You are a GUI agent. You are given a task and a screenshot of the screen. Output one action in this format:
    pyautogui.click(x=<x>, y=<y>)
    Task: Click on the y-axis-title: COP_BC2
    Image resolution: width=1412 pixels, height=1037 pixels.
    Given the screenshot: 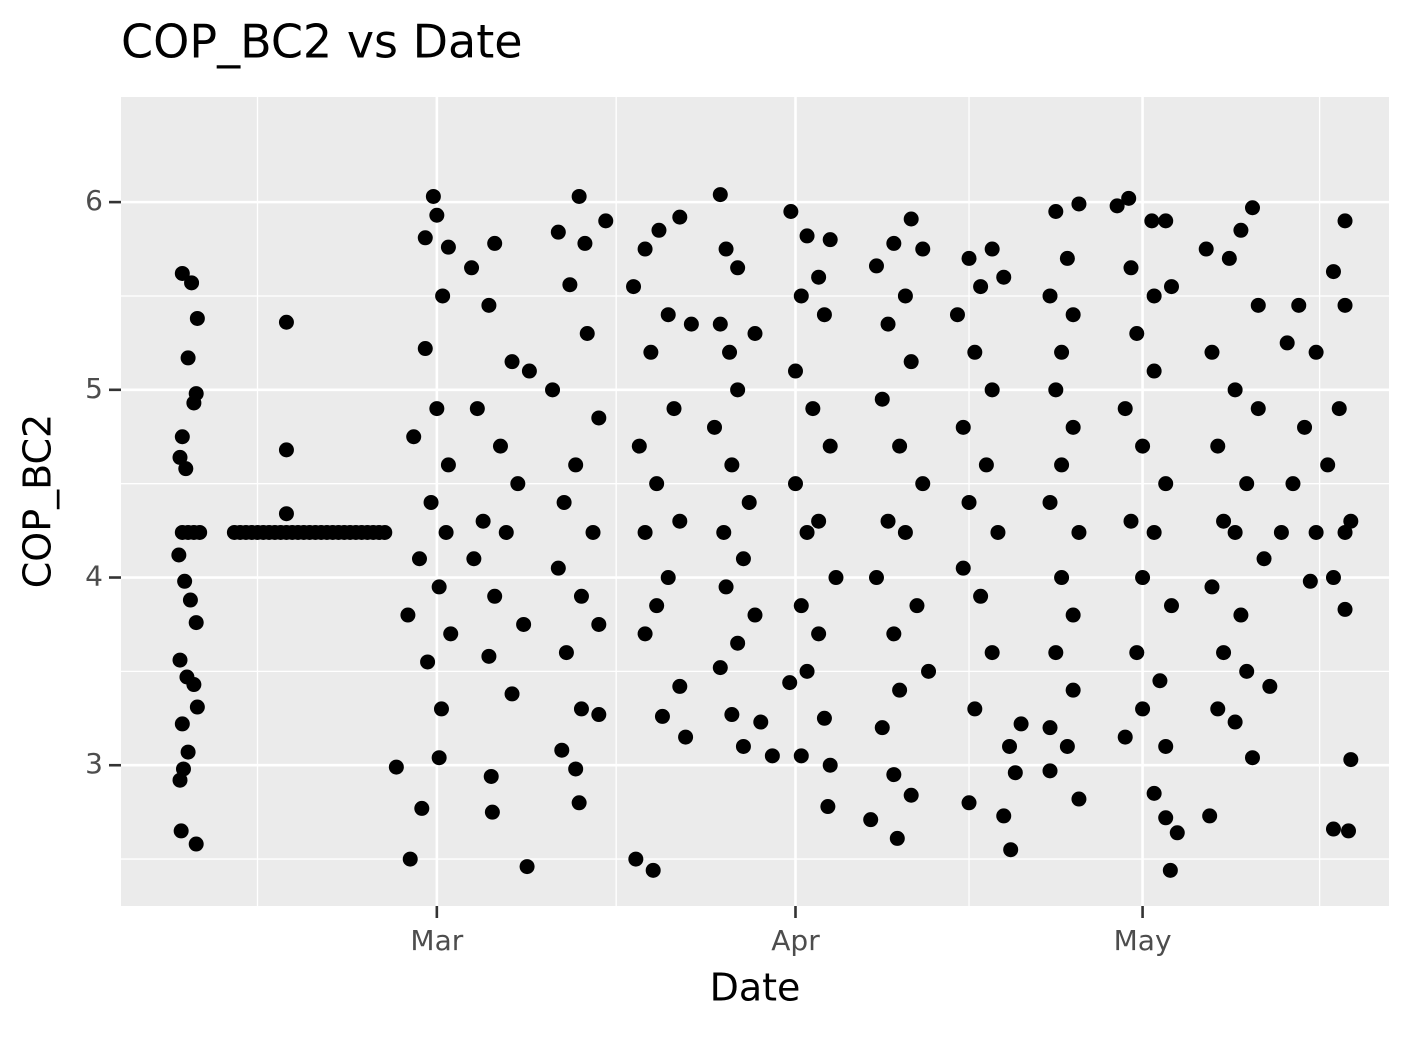 What is the action you would take?
    pyautogui.click(x=38, y=501)
    